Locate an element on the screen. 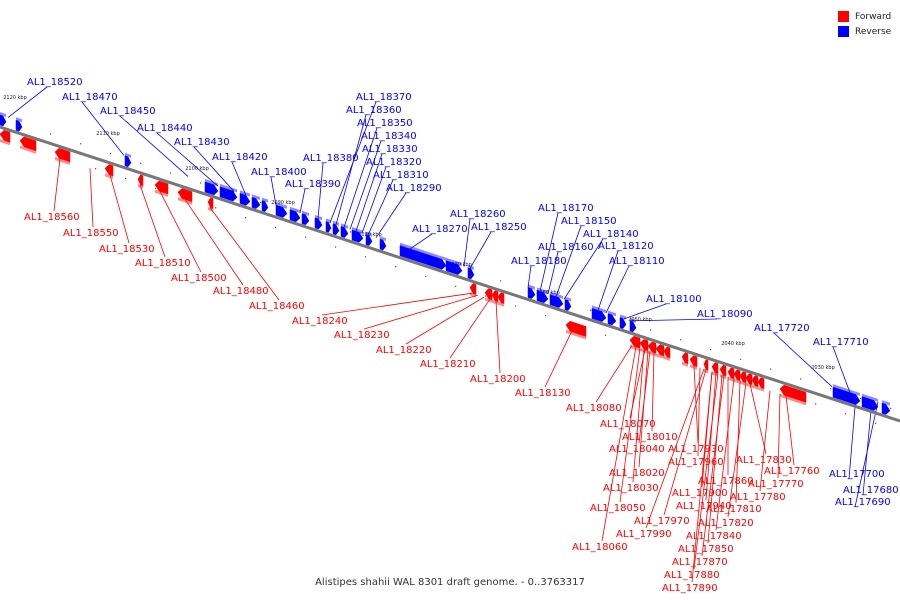  forward-gene-label: AL1_17780 is located at coordinates (758, 497).